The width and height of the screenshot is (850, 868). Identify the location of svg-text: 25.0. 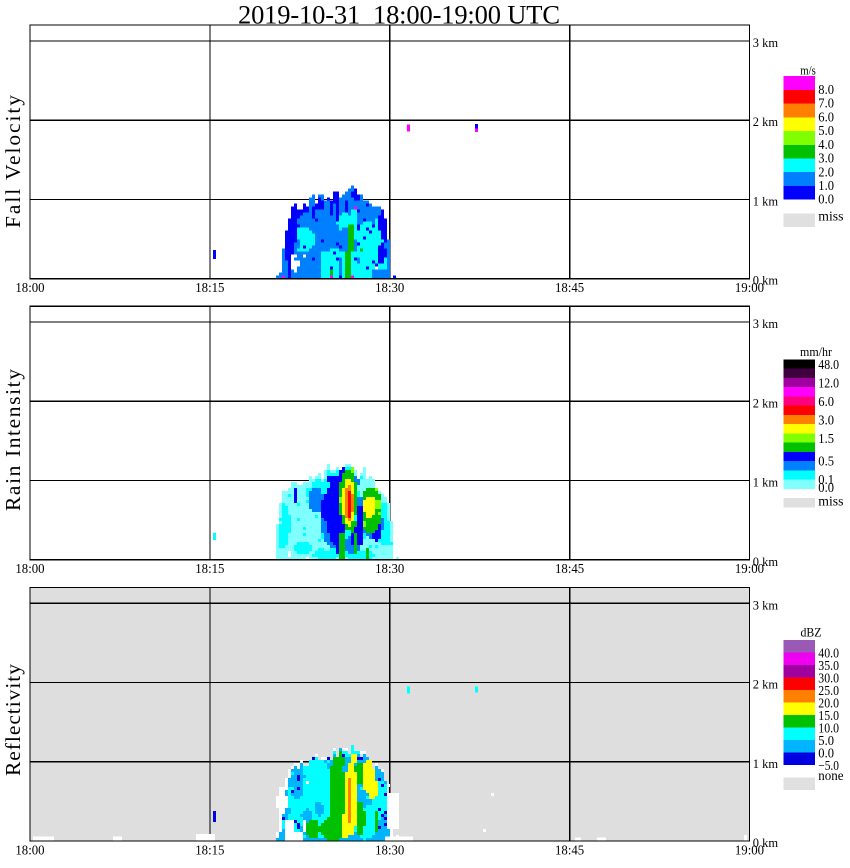
(828, 690).